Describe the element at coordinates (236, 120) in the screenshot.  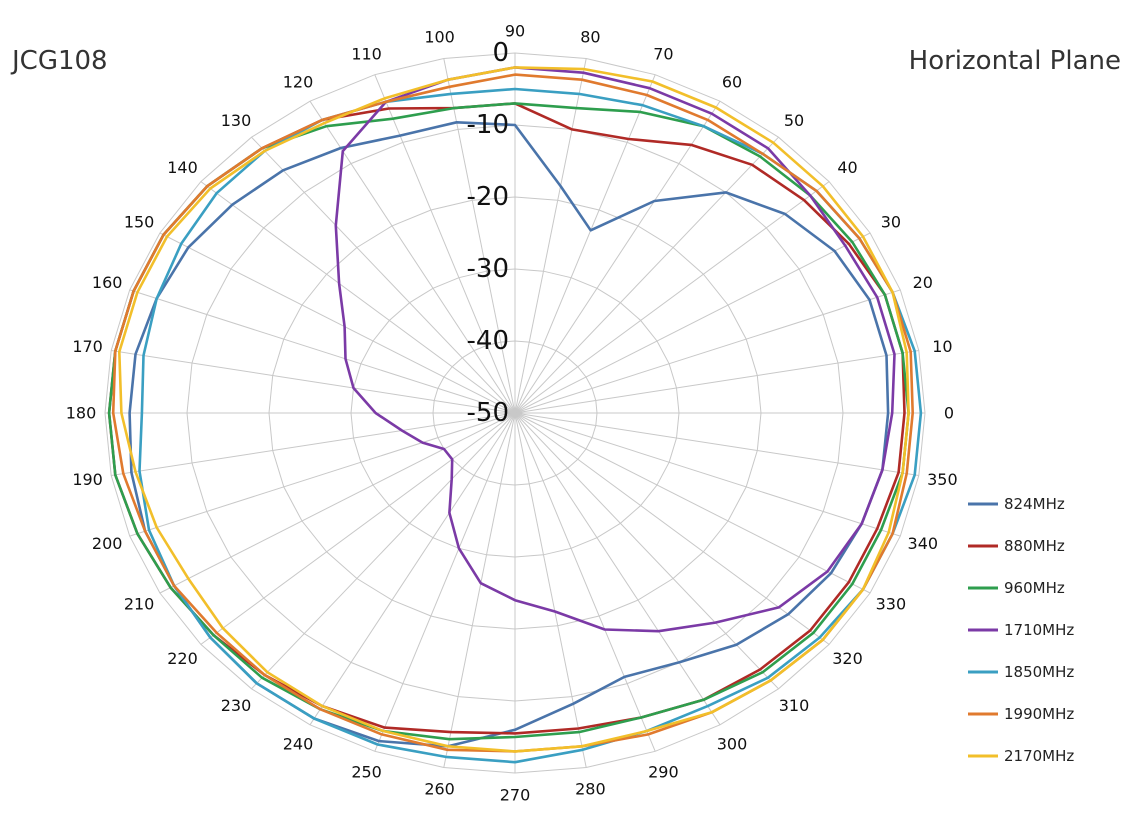
I see `angle-tick-label: 130` at that location.